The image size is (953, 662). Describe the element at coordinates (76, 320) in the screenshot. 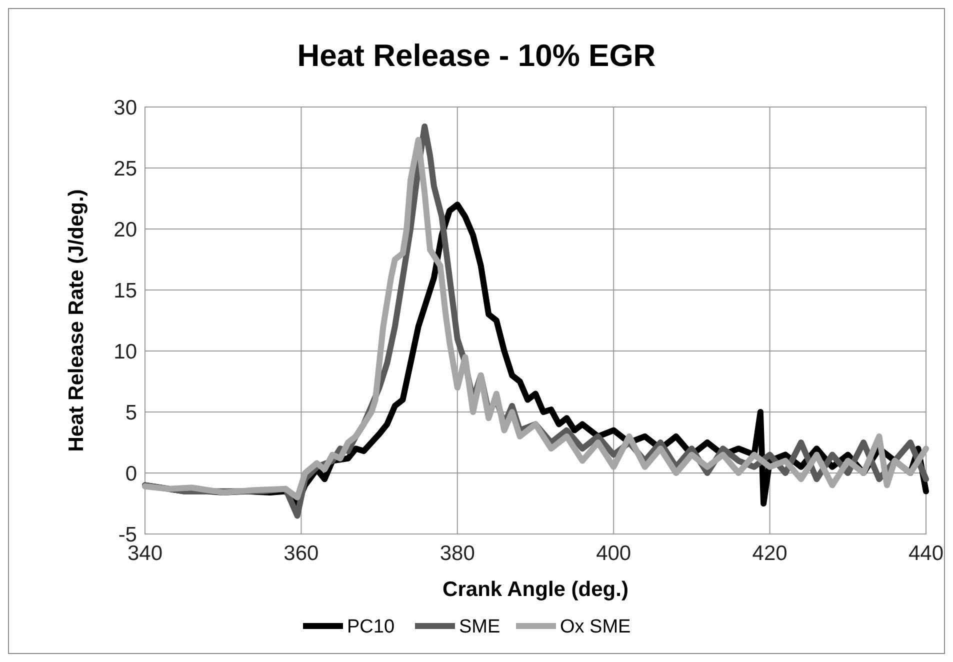

I see `y-axis-title: Heat Release Rate (J/deg.)` at that location.